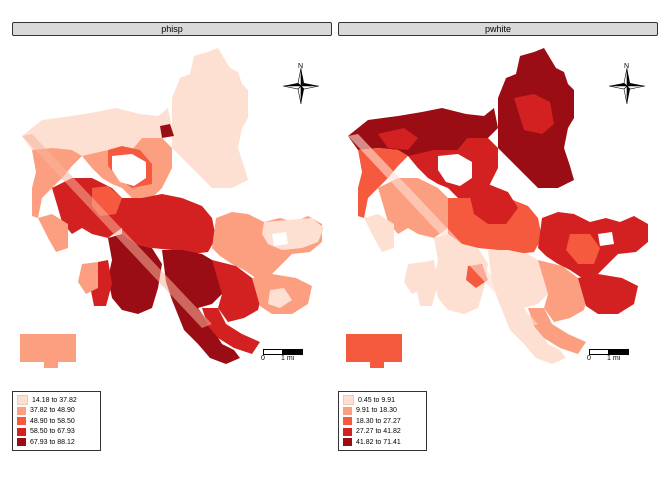 This screenshot has height=480, width=672. What do you see at coordinates (608, 294) in the screenshot?
I see `tract-south-orange-e` at bounding box center [608, 294].